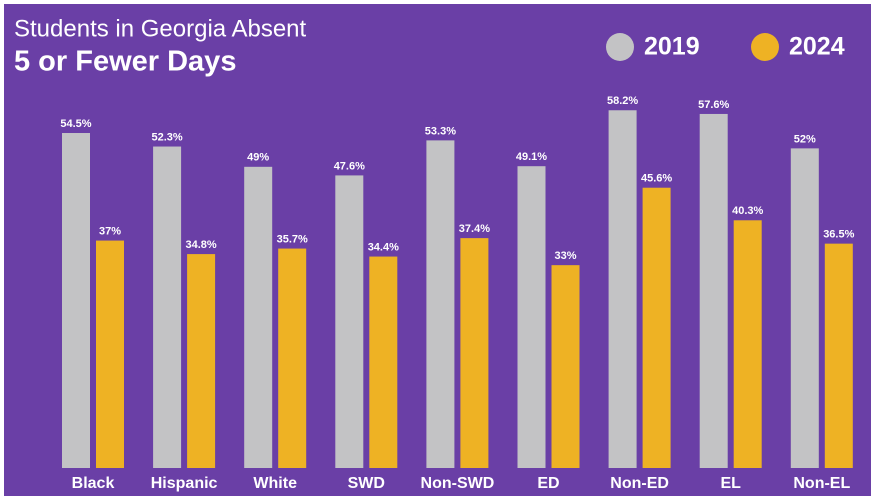  Describe the element at coordinates (93, 483) in the screenshot. I see `x-tick-label: Black` at that location.